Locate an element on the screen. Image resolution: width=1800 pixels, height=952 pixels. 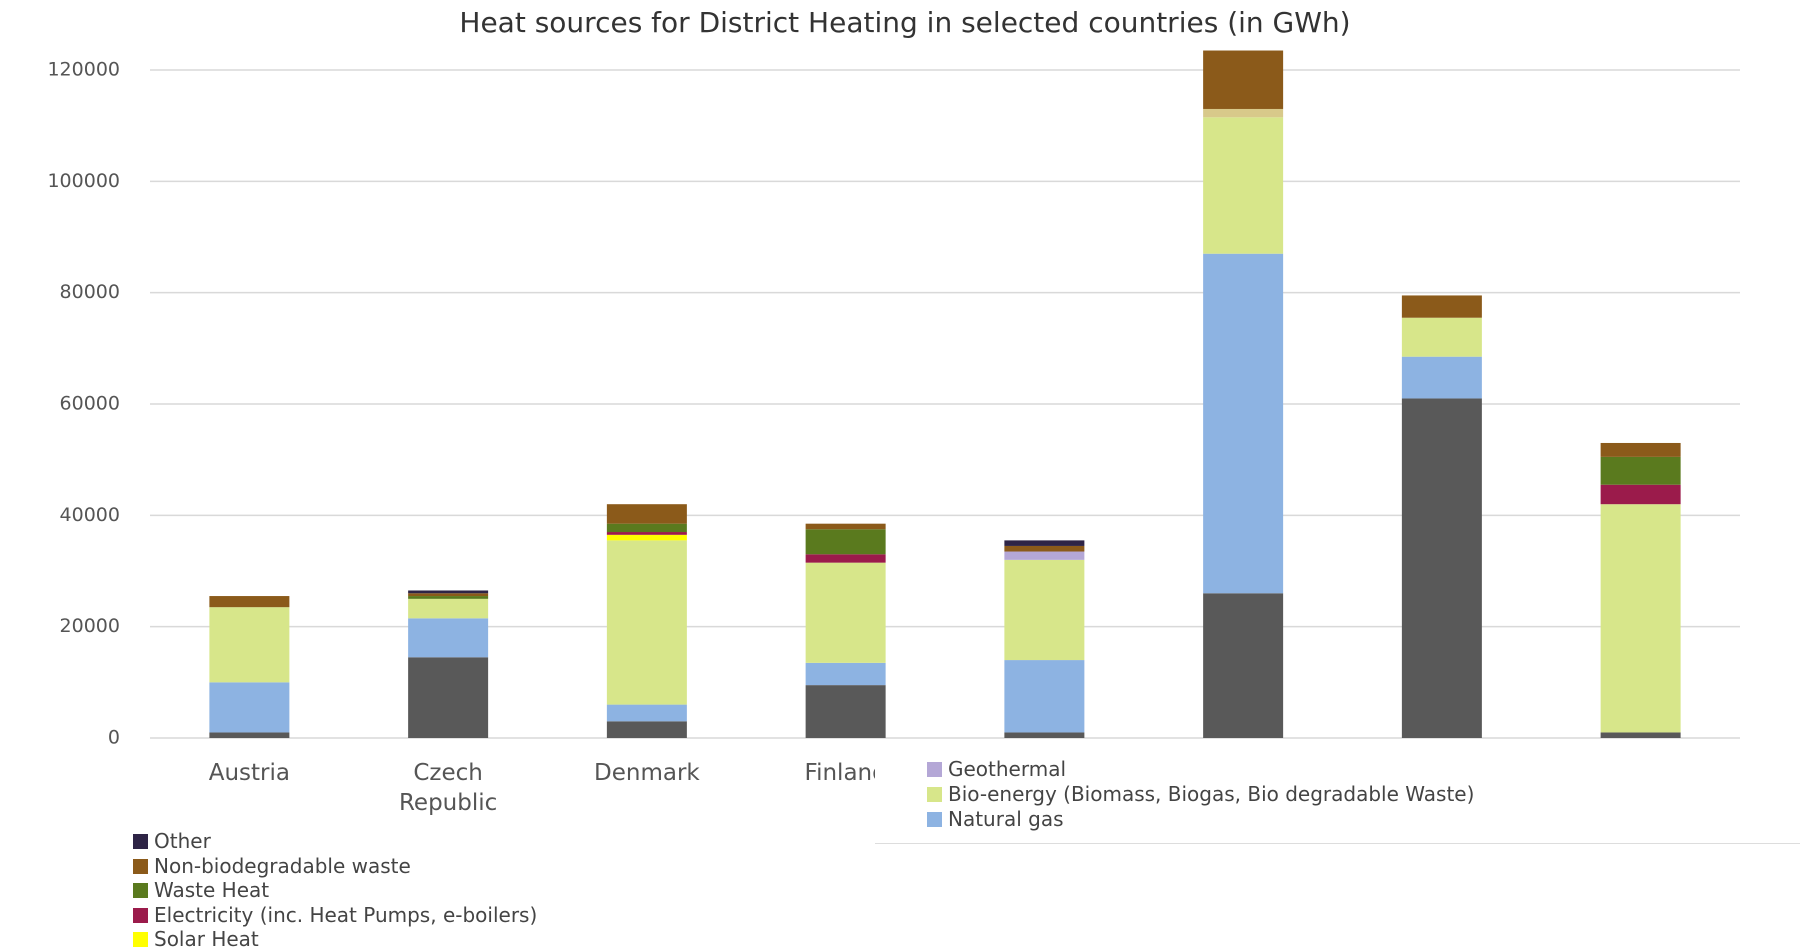
x-tick-label: Denmark is located at coordinates (647, 773).